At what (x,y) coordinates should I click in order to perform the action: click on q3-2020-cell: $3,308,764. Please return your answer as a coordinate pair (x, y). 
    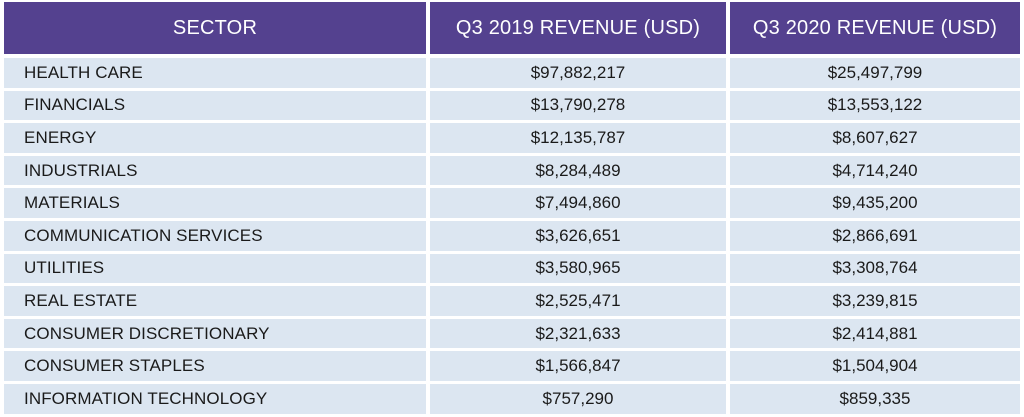
    Looking at the image, I should click on (875, 268).